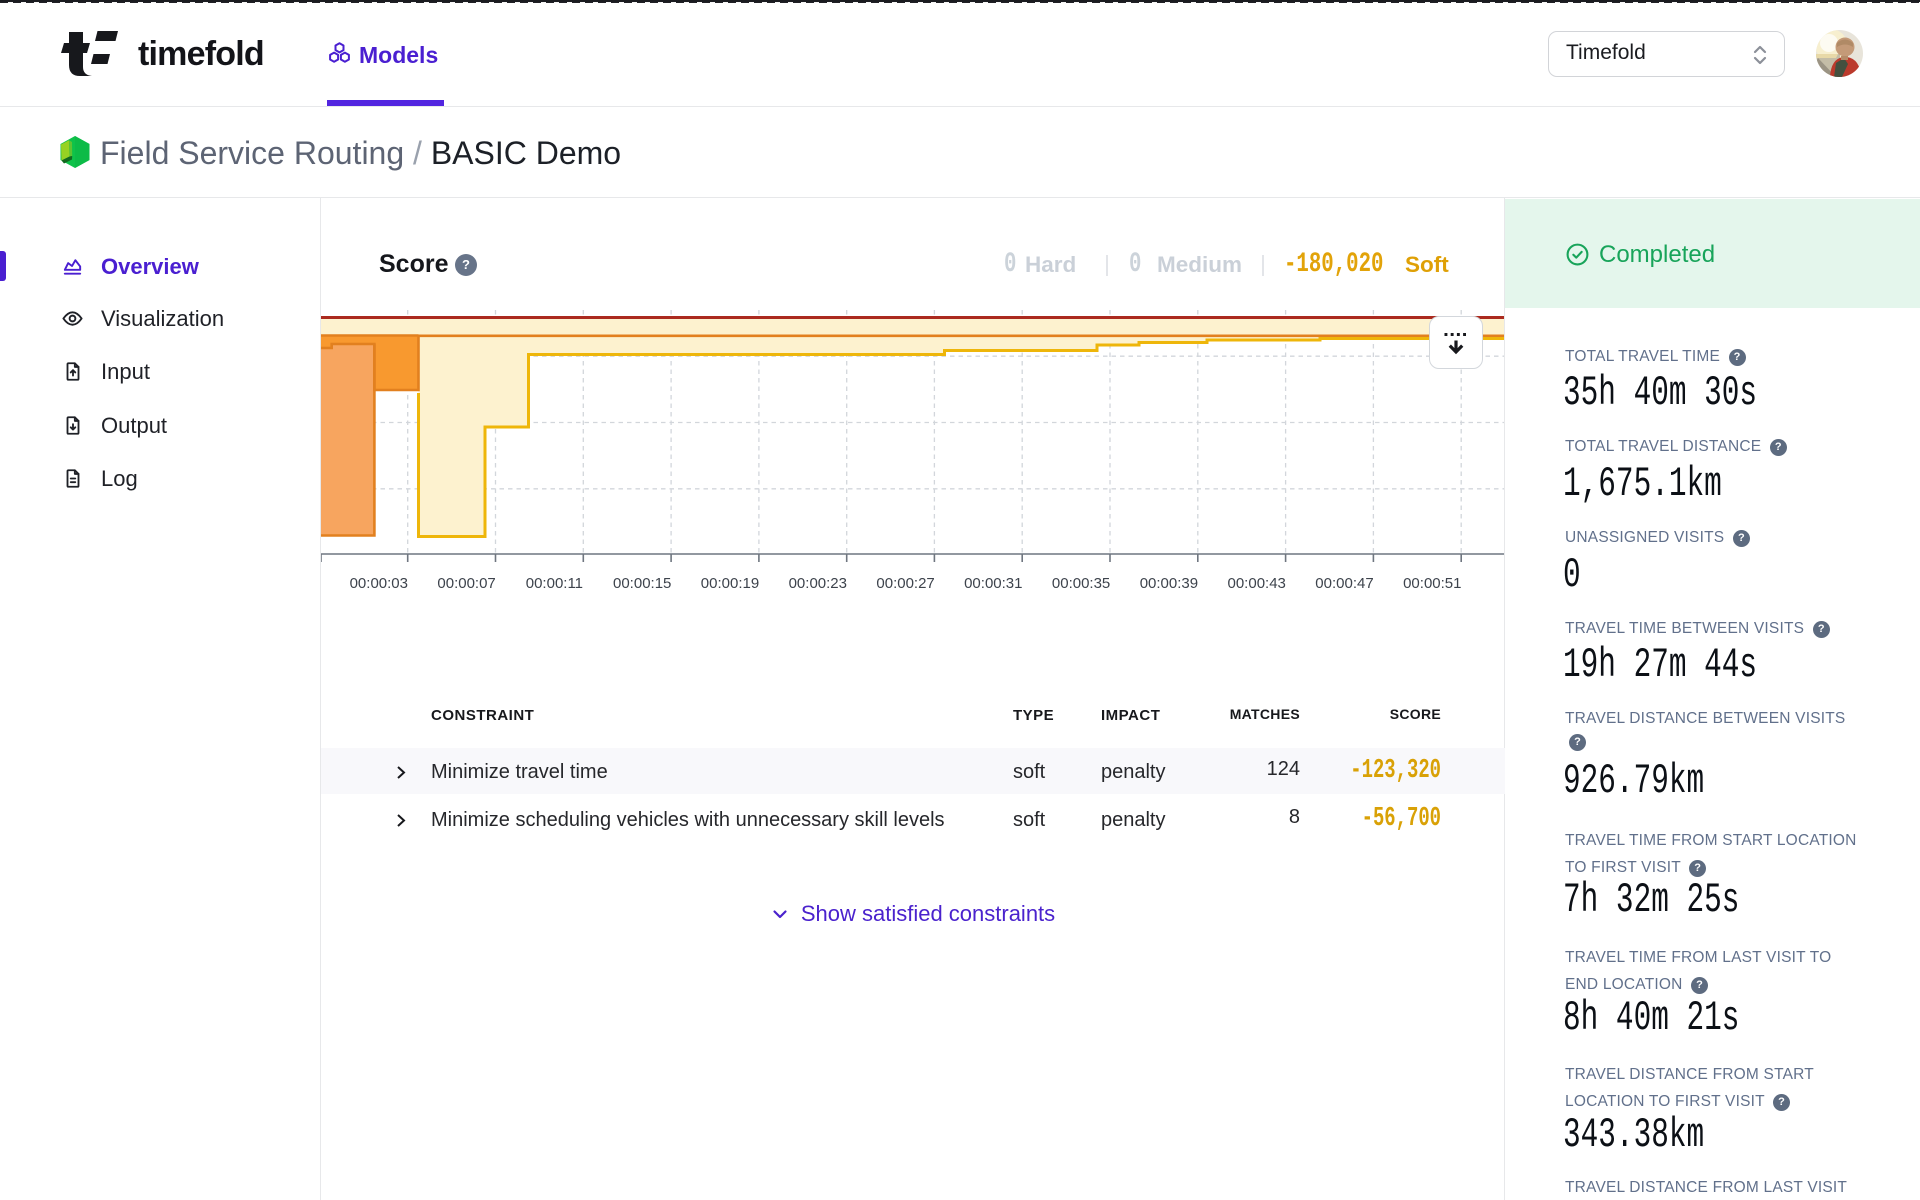  What do you see at coordinates (818, 583) in the screenshot?
I see `svg-text: 00:00:23` at bounding box center [818, 583].